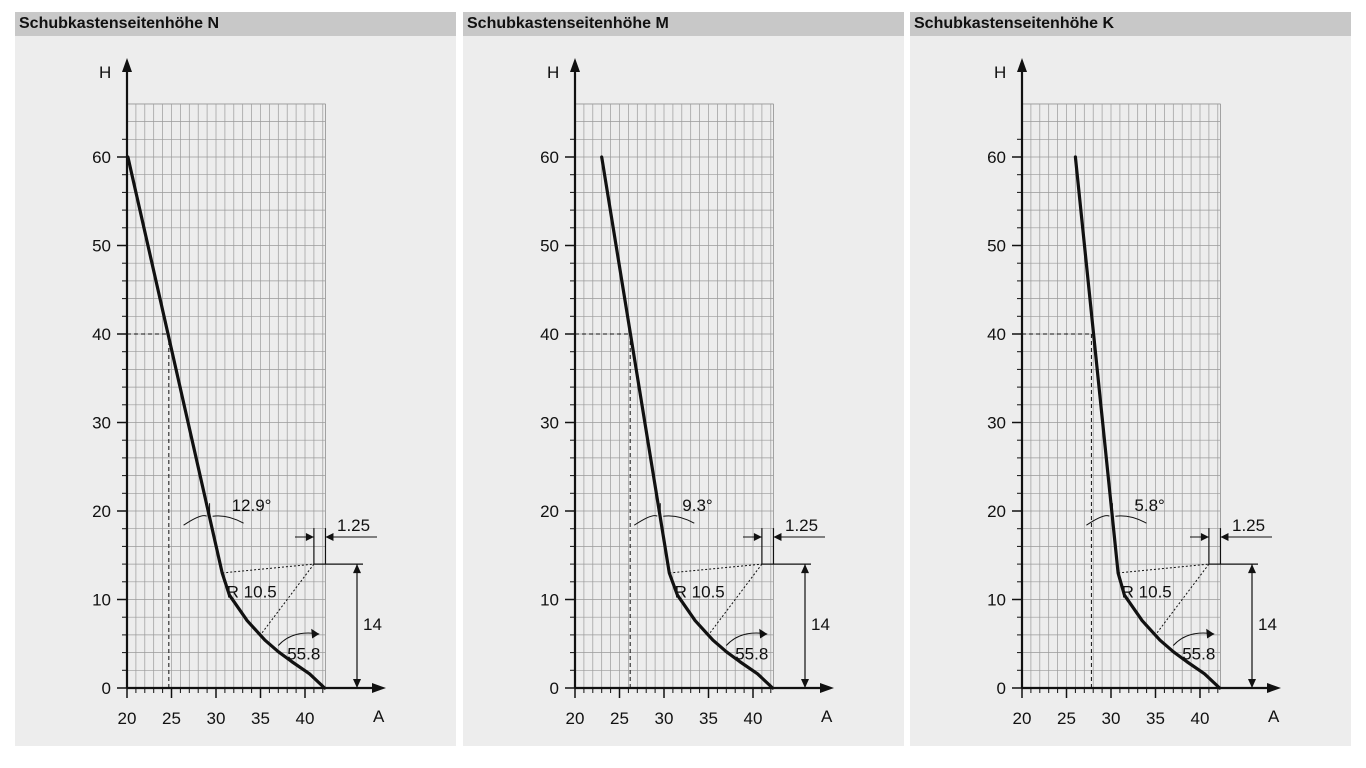  I want to click on chart-title: Schubkastenseitenhöhe N, so click(235, 24).